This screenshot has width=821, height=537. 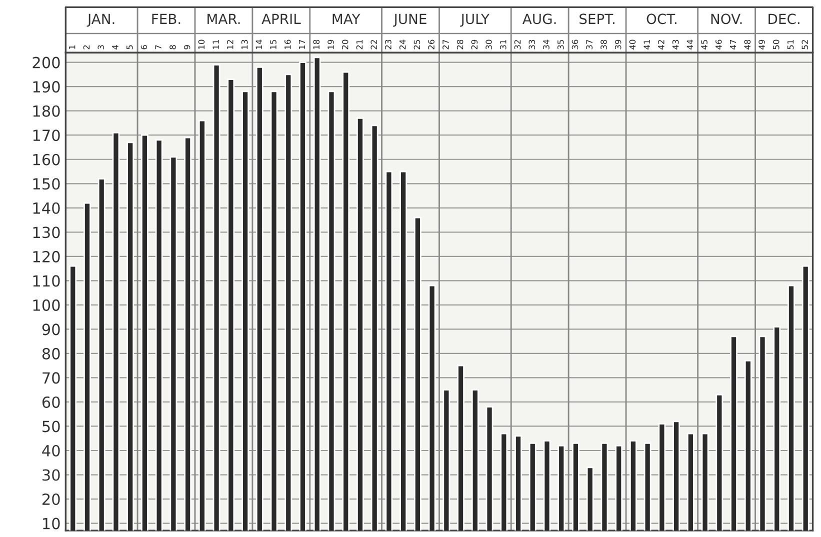 What do you see at coordinates (776, 45) in the screenshot?
I see `x-tick-label: 50` at bounding box center [776, 45].